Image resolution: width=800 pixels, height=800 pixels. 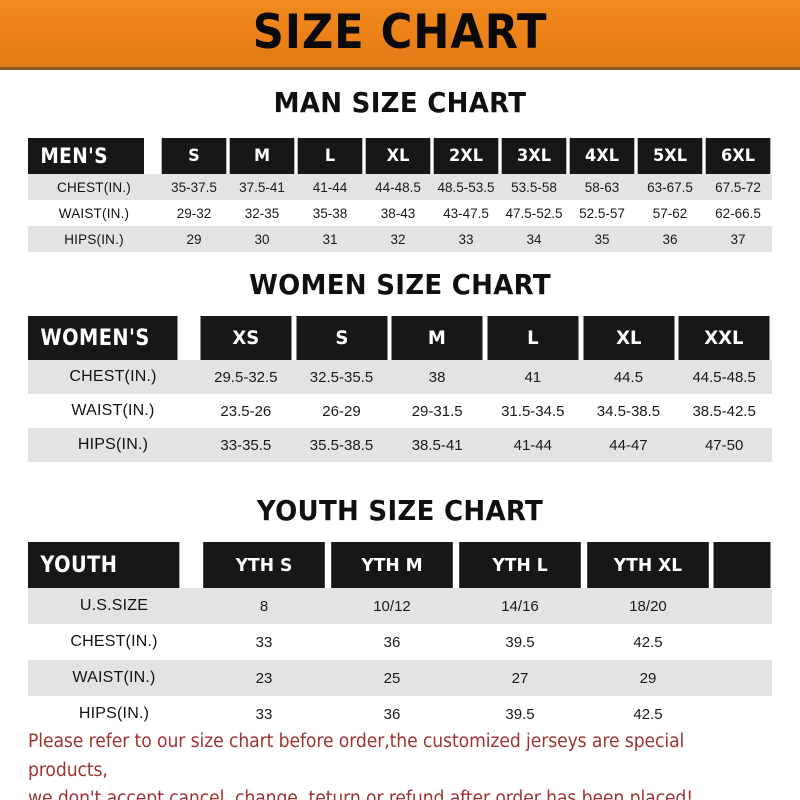 I want to click on cell-waist-yth-l: 27, so click(x=520, y=678).